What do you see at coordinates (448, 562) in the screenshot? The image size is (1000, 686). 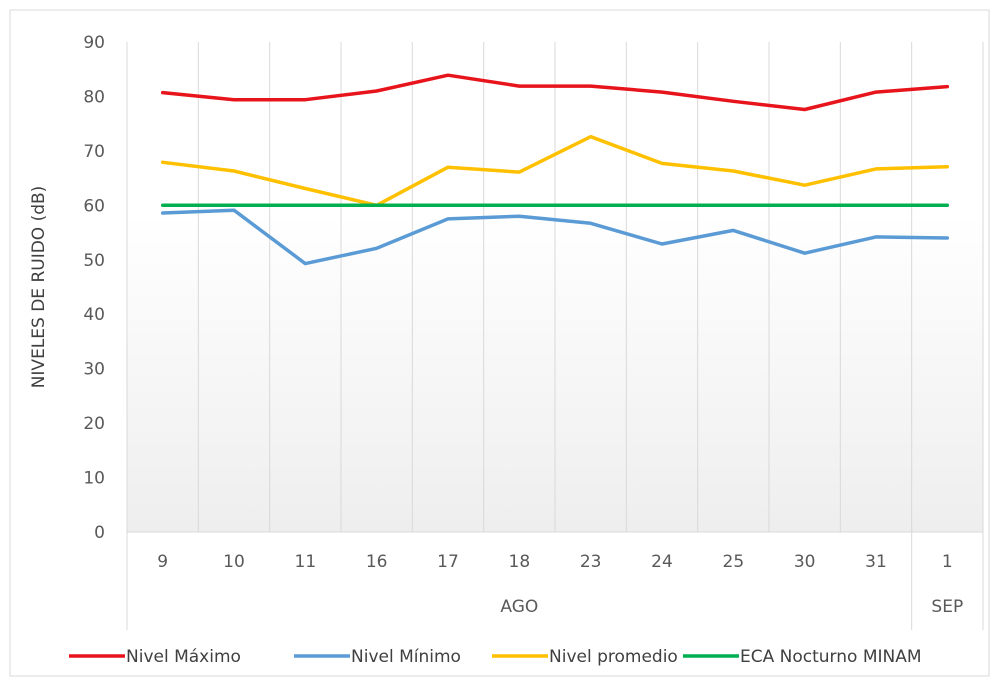 I see `x-tick-label: 17` at bounding box center [448, 562].